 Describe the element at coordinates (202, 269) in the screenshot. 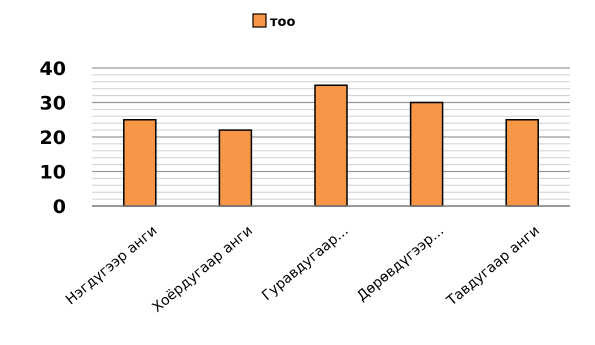

I see `x-tick-label: Хоёрдугаар анги` at that location.